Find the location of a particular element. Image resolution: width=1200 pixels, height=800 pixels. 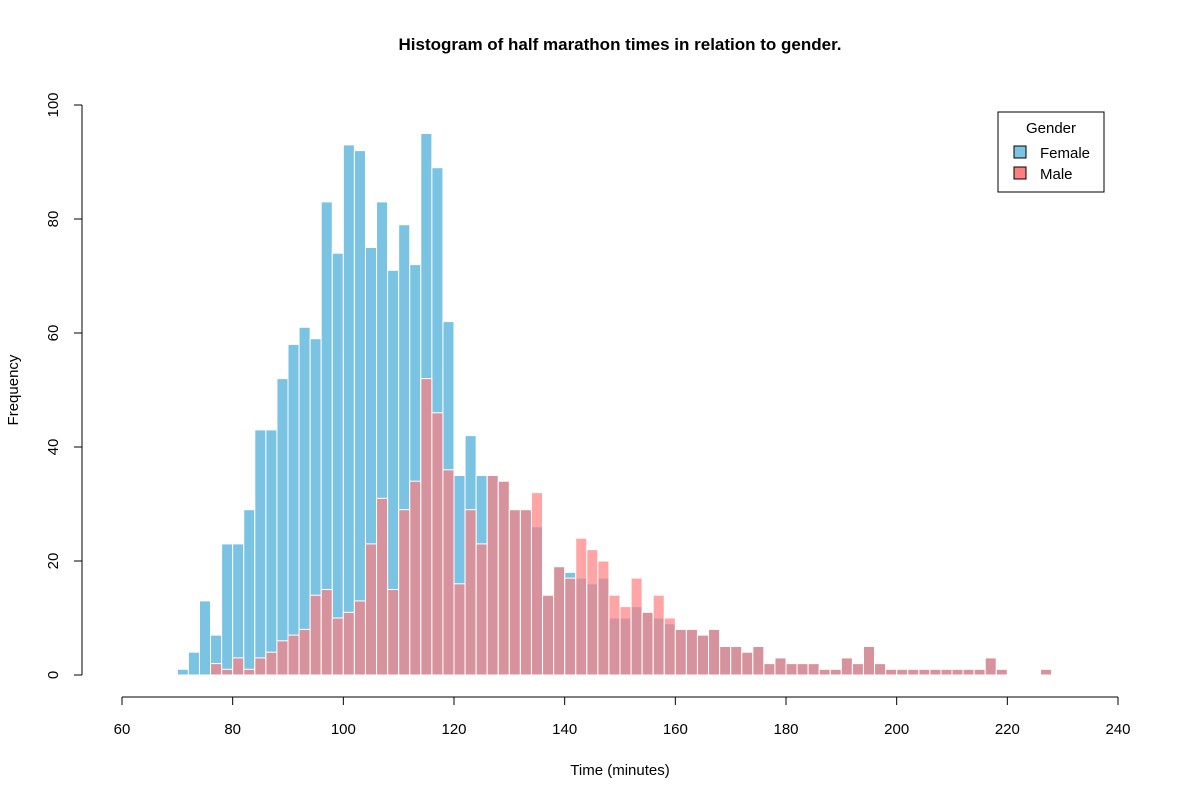

x-tick-label: 60 is located at coordinates (122, 729).